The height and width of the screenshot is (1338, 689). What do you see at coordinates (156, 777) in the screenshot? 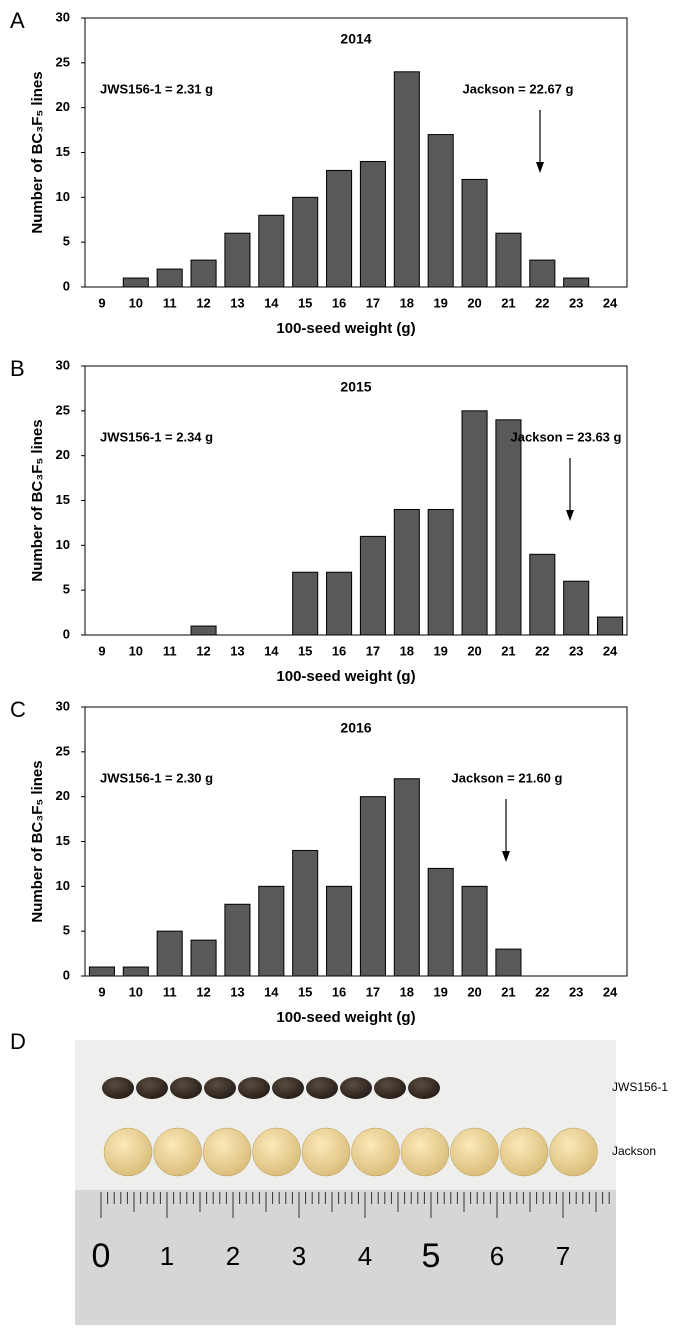
I see `annotation: JWS156-1 = 2.30 g` at bounding box center [156, 777].